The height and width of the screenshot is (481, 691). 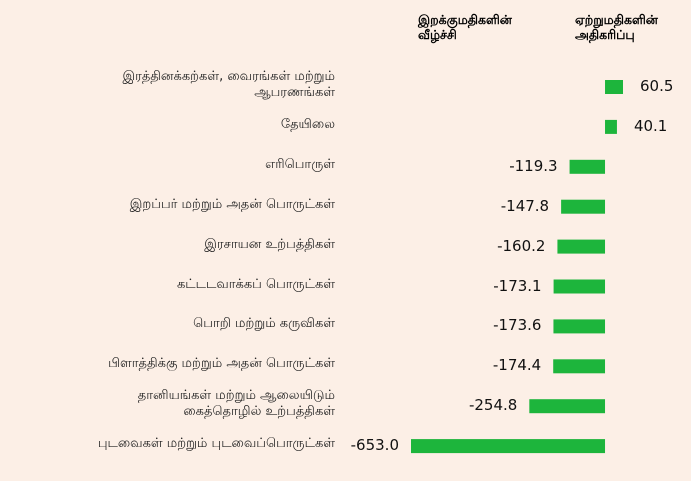 What do you see at coordinates (221, 364) in the screenshot?
I see `category-label: பிளாத்திக்கு மற்றும் அதன் பொருட்கள்` at bounding box center [221, 364].